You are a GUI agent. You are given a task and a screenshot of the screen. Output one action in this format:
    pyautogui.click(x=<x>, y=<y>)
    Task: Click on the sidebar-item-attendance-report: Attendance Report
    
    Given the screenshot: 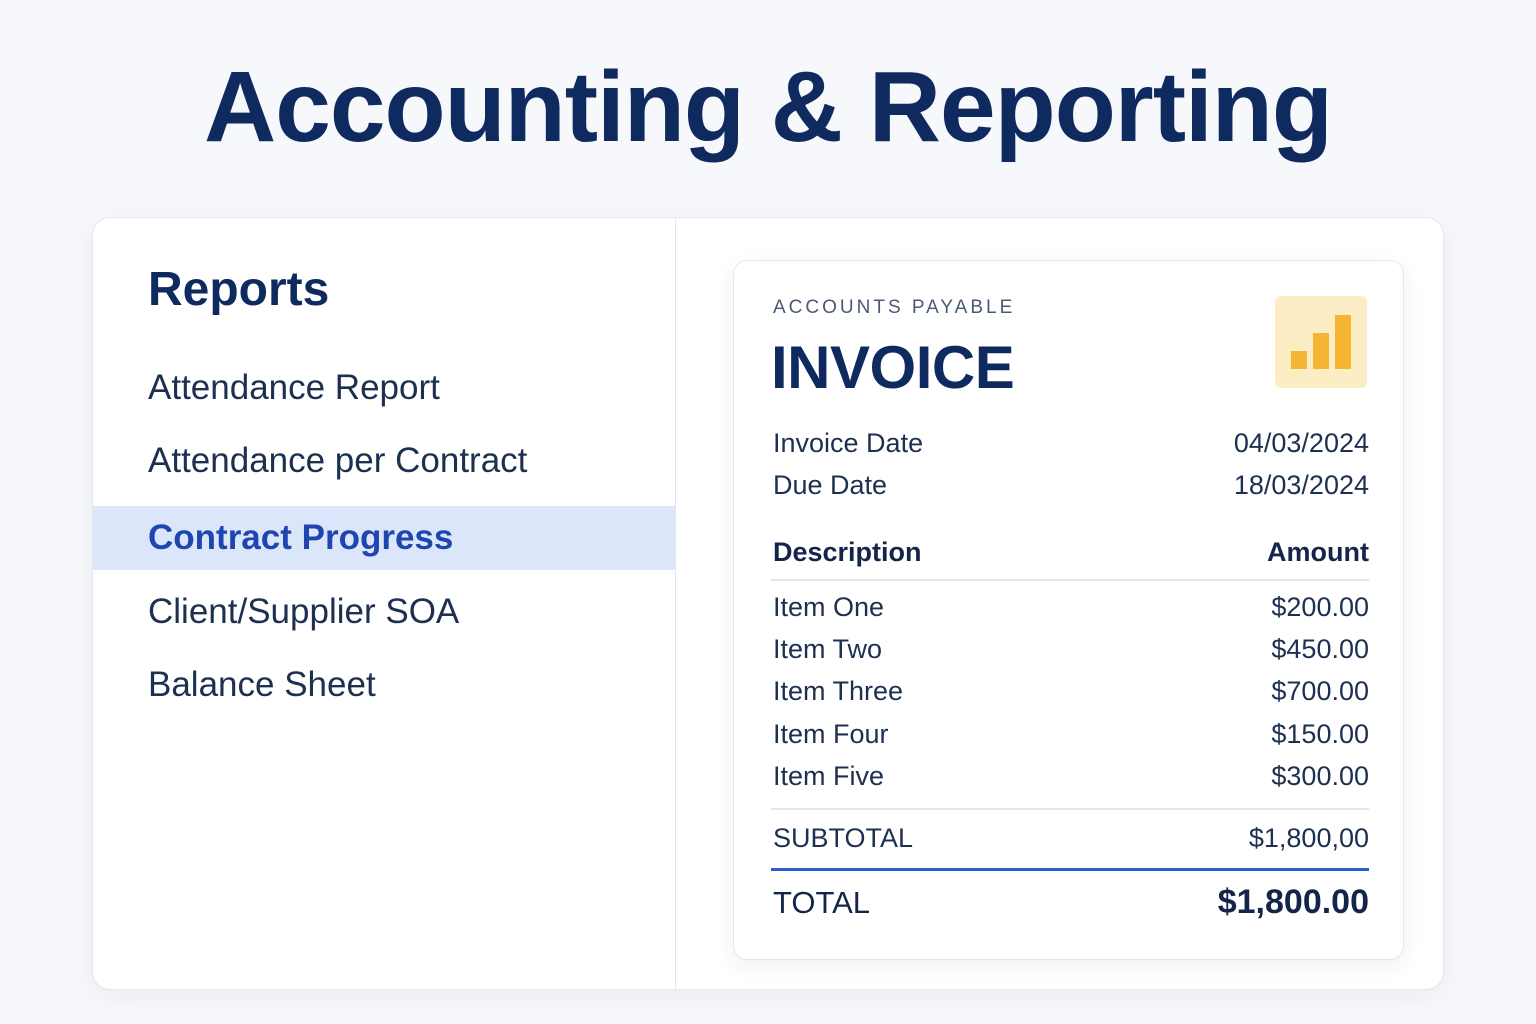 What is the action you would take?
    pyautogui.click(x=384, y=388)
    